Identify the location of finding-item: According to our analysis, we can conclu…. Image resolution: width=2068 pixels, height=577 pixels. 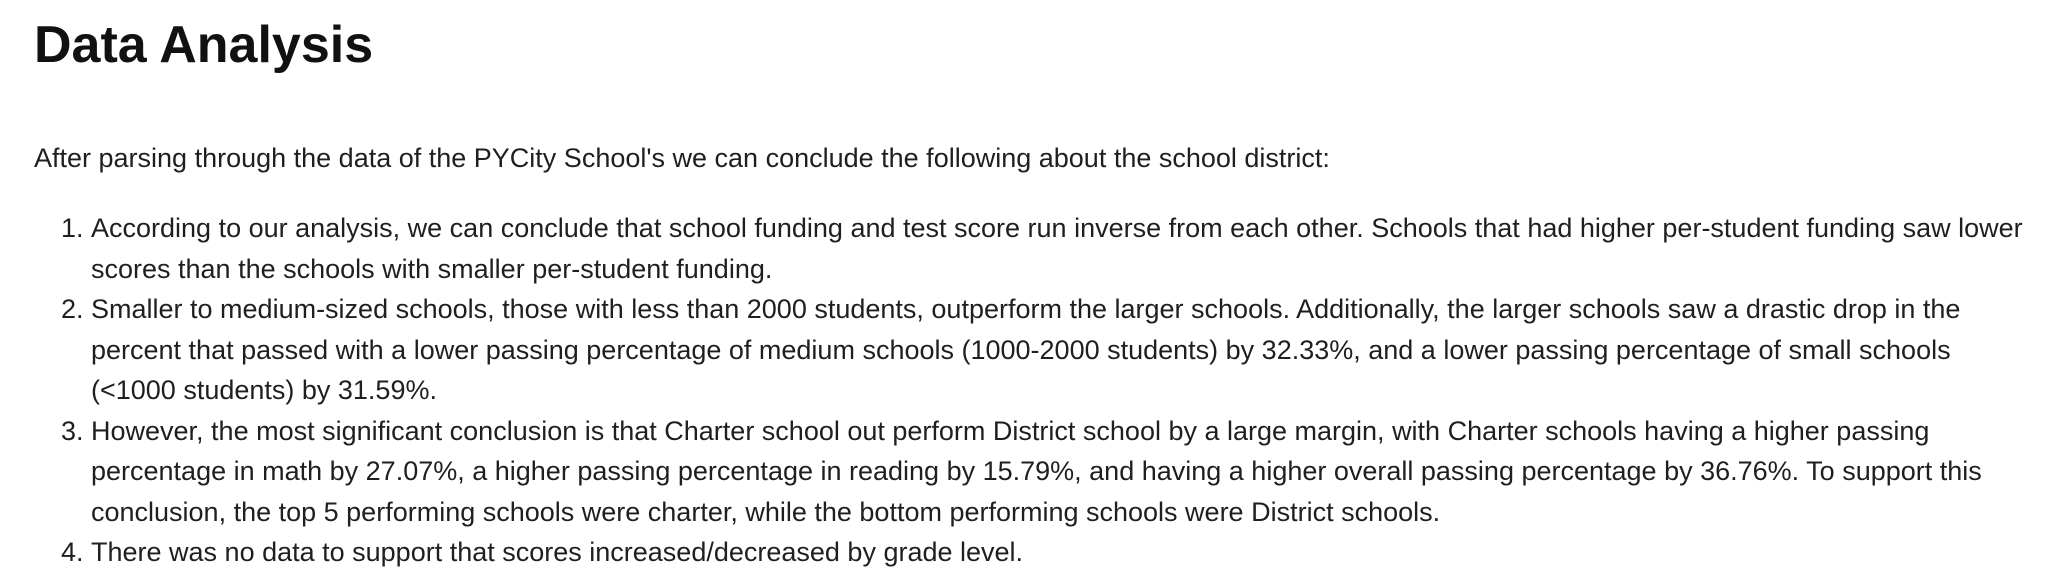
(1057, 248).